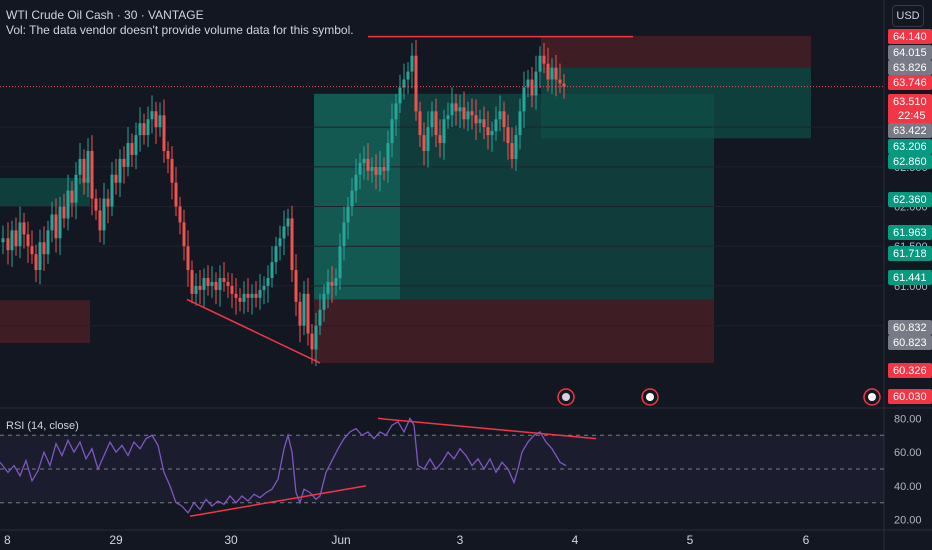  I want to click on price-tag: 64.140, so click(910, 36).